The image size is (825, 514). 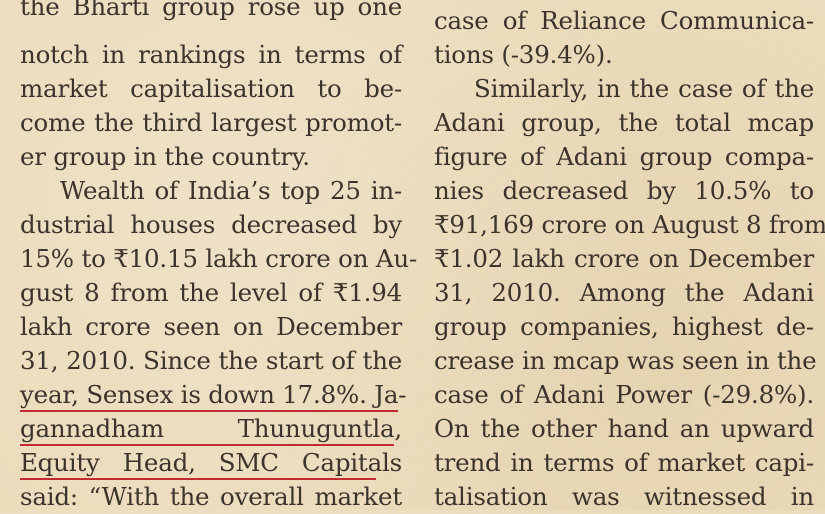 What do you see at coordinates (165, 156) in the screenshot?
I see `text-line: er group in the country.` at bounding box center [165, 156].